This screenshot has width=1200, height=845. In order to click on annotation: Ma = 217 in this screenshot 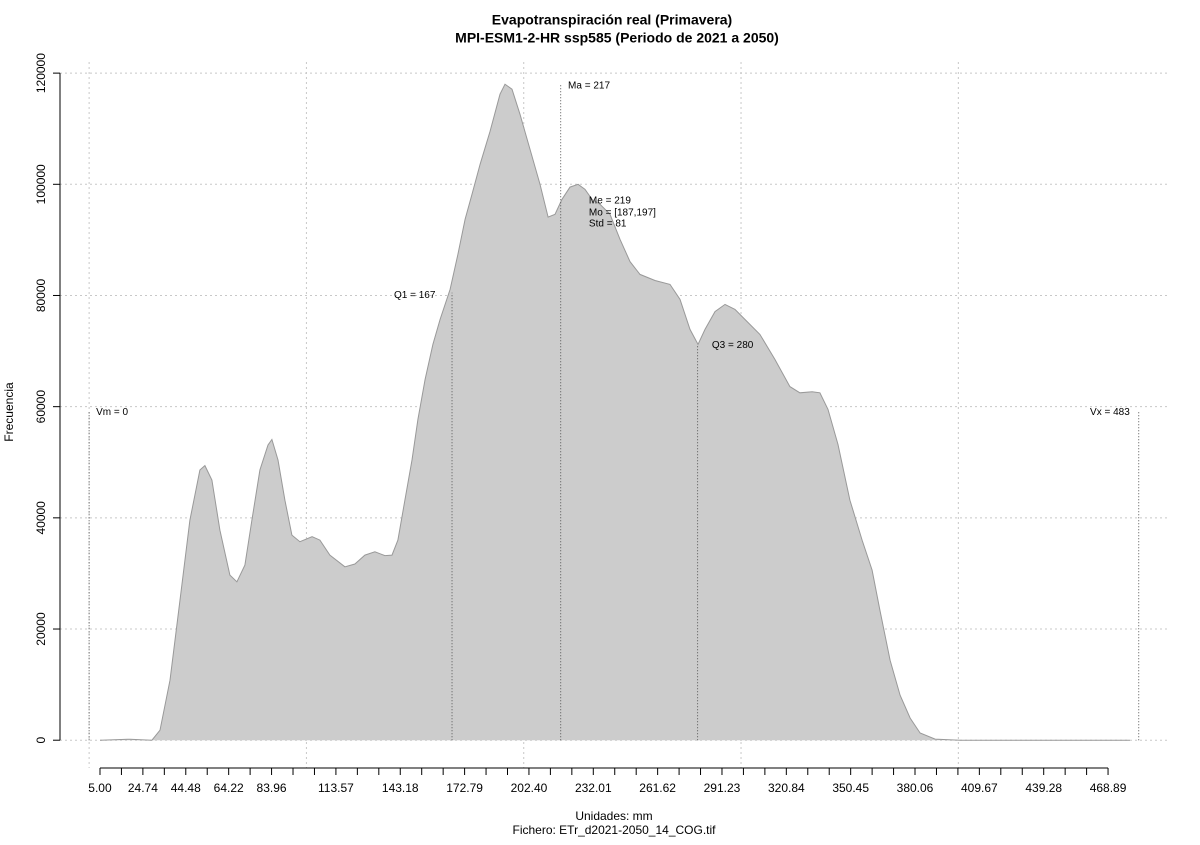, I will do `click(589, 86)`.